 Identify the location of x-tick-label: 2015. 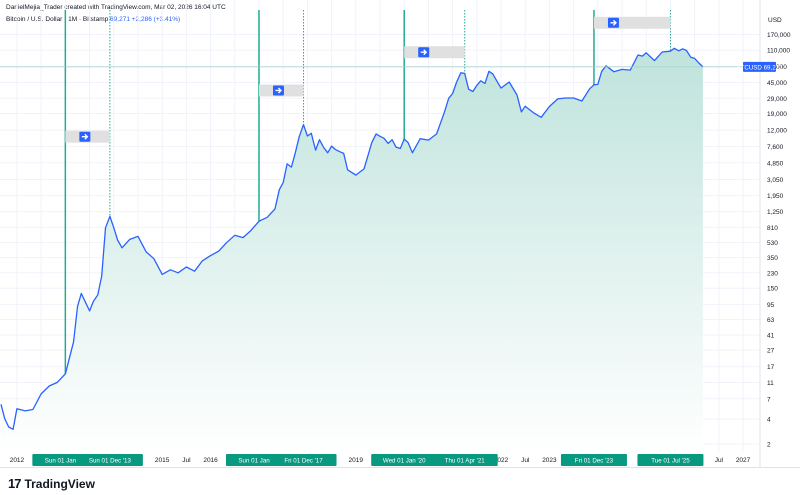
(162, 460).